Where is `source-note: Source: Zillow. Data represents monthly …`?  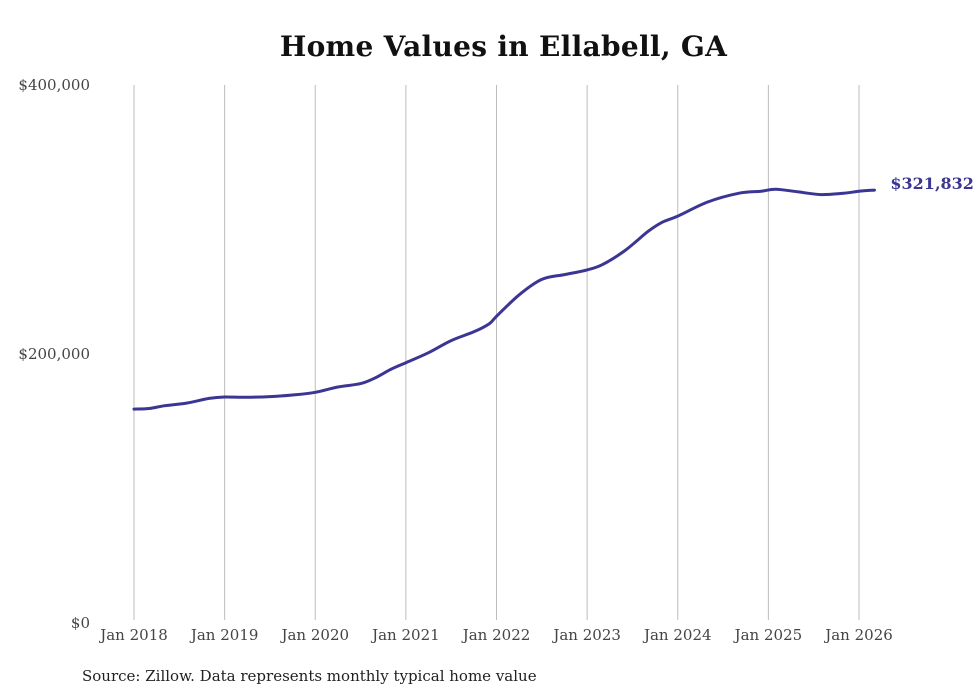
source-note: Source: Zillow. Data represents monthly … is located at coordinates (309, 676).